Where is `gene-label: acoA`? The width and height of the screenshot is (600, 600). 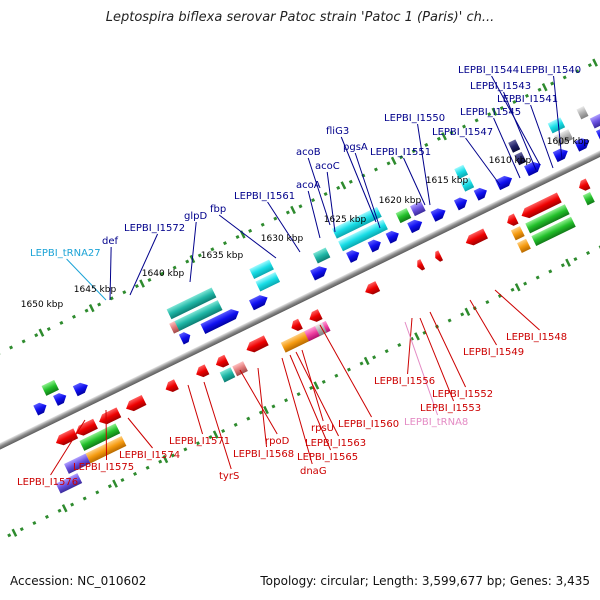 gene-label: acoA is located at coordinates (308, 185).